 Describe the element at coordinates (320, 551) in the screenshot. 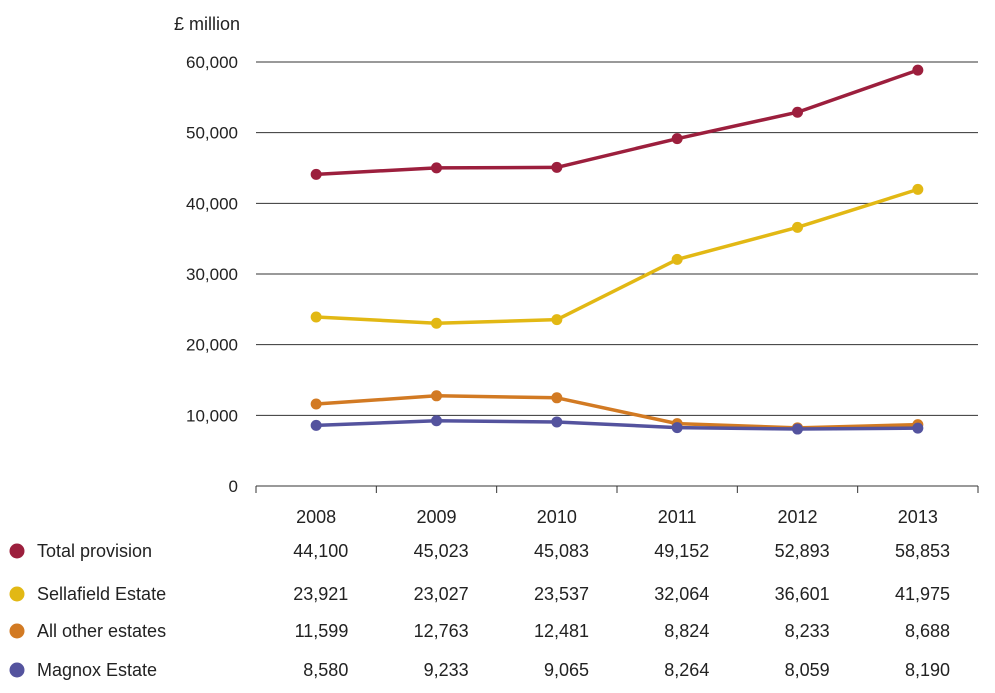

I see `table-cell: 44,100` at that location.